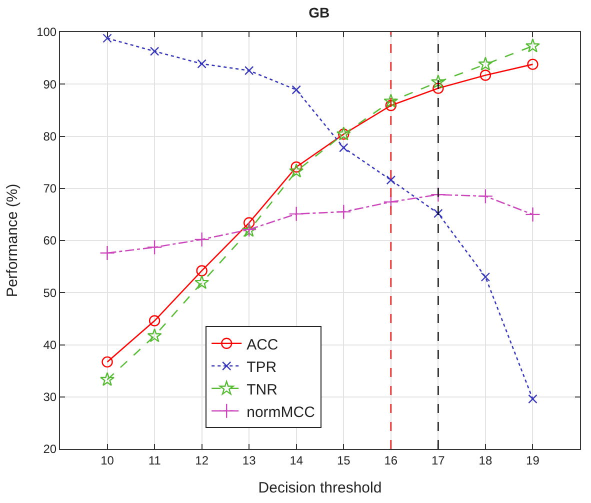 The height and width of the screenshot is (503, 591). What do you see at coordinates (50, 189) in the screenshot?
I see `y-tick-label: 70` at bounding box center [50, 189].